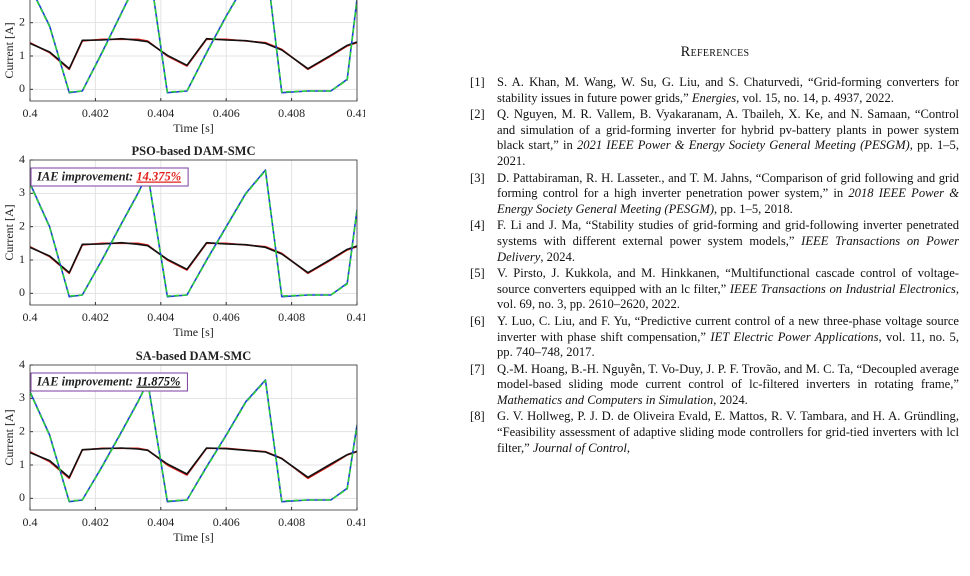  Describe the element at coordinates (794, 336) in the screenshot. I see `reference-venue: IET Electric Power Applications` at that location.